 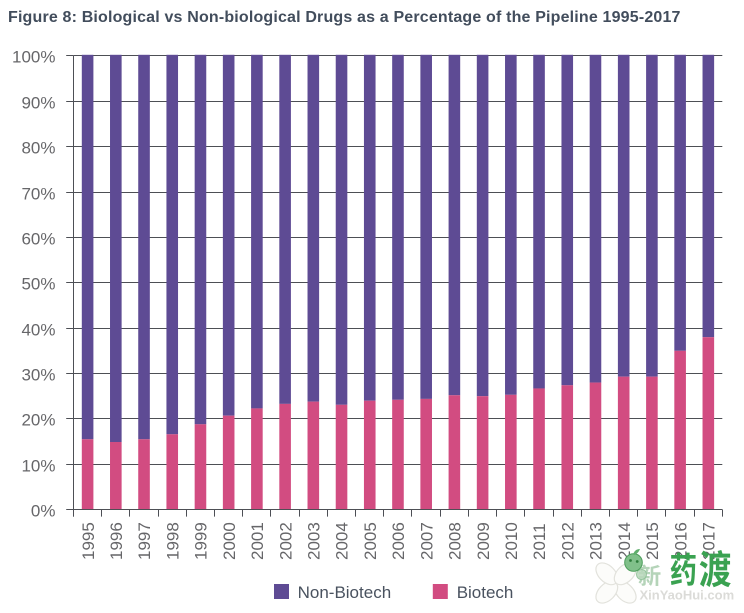 I want to click on svg-text: 2012, so click(x=567, y=541).